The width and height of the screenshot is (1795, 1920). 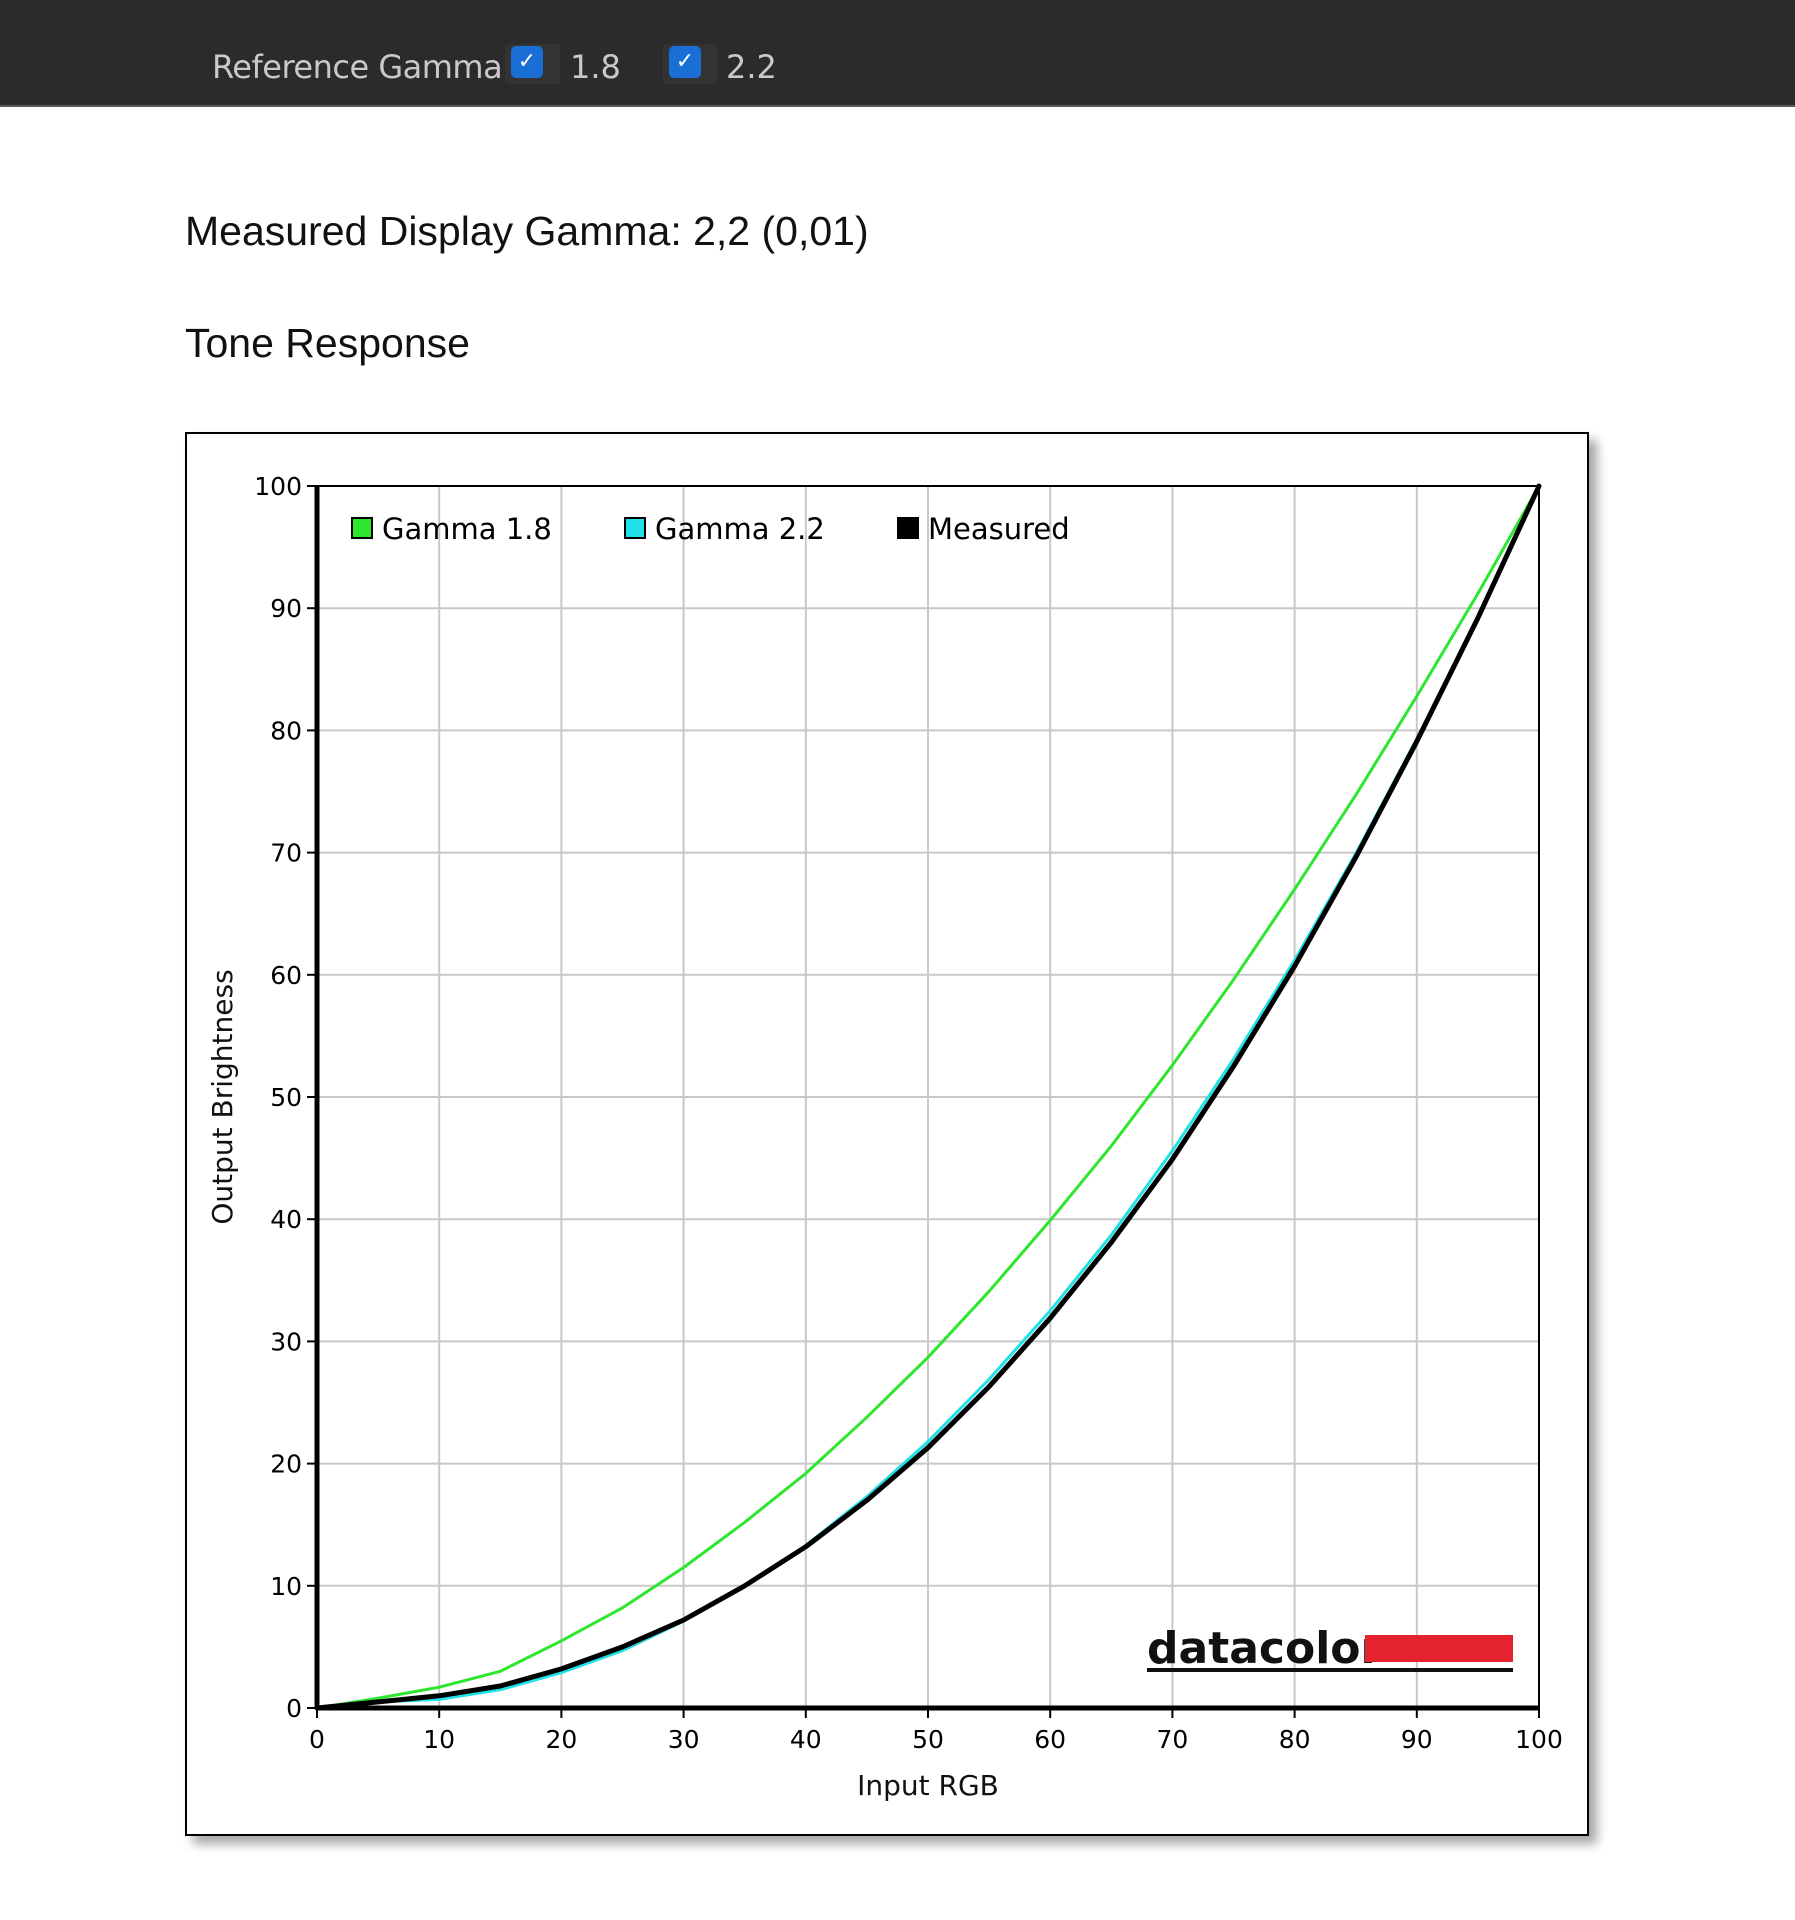 I want to click on y-tick-label: 10, so click(x=286, y=1586).